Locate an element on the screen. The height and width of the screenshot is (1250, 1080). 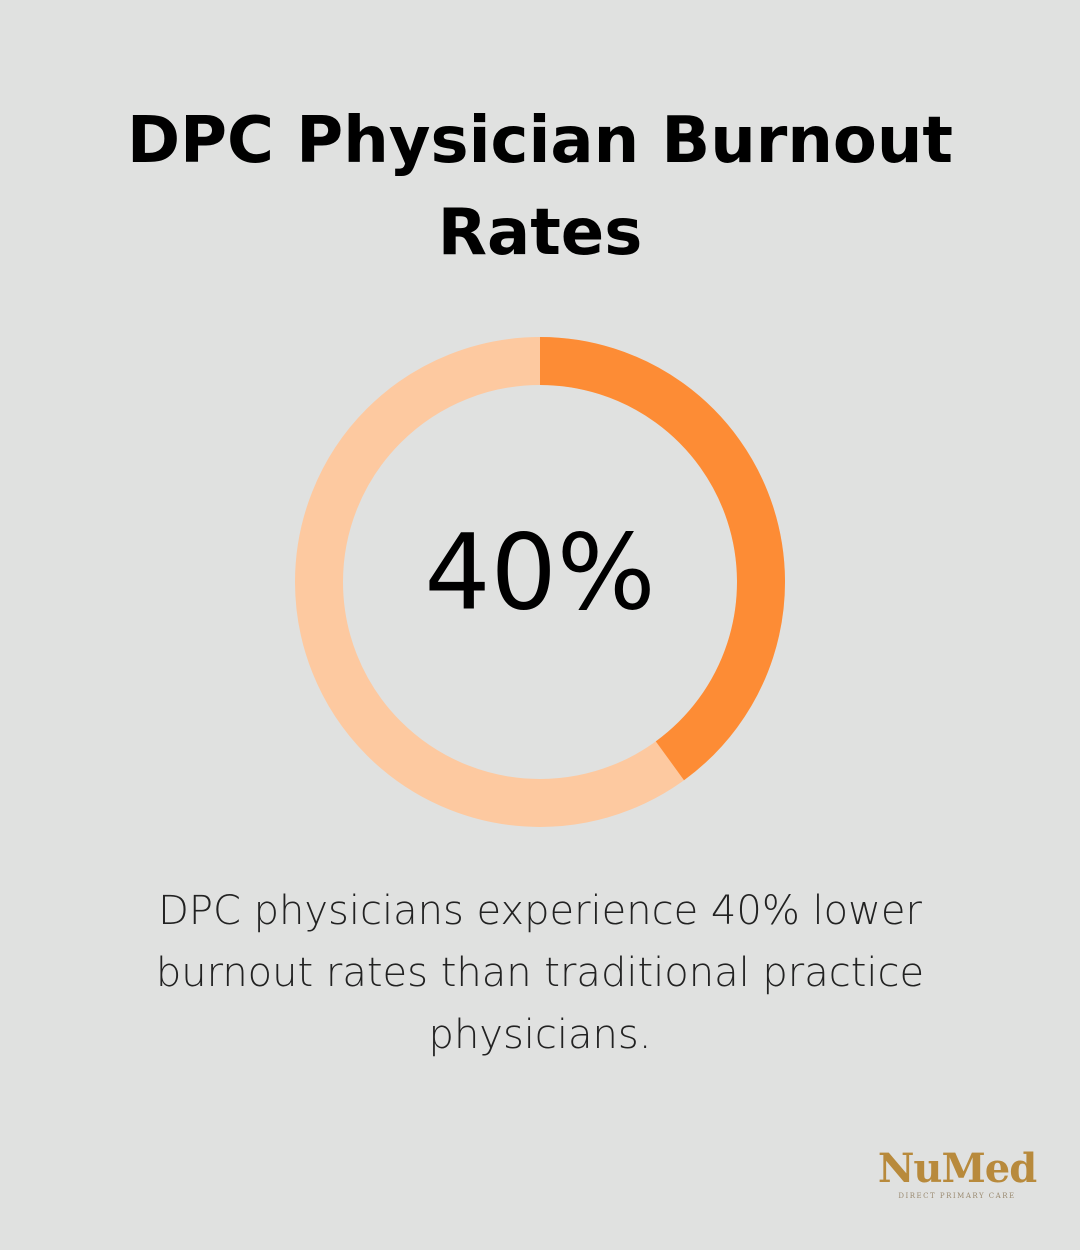
chart-title: DPC Physician Burnout Rates is located at coordinates (540, 187).